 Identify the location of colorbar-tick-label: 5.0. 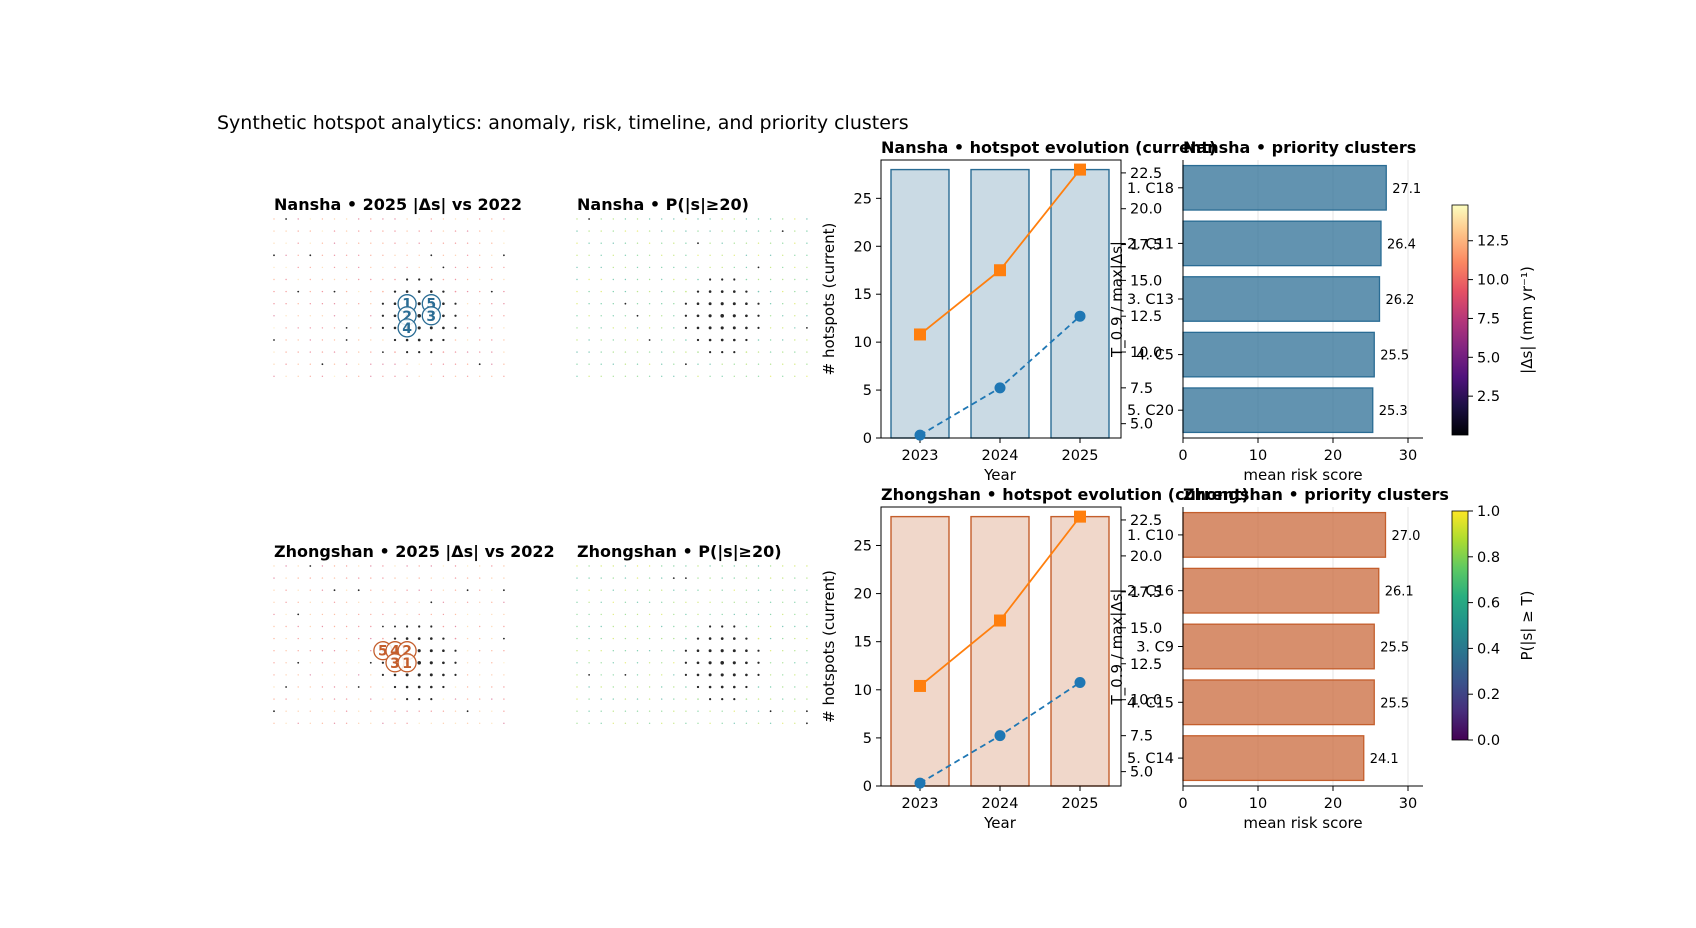
(1488, 358).